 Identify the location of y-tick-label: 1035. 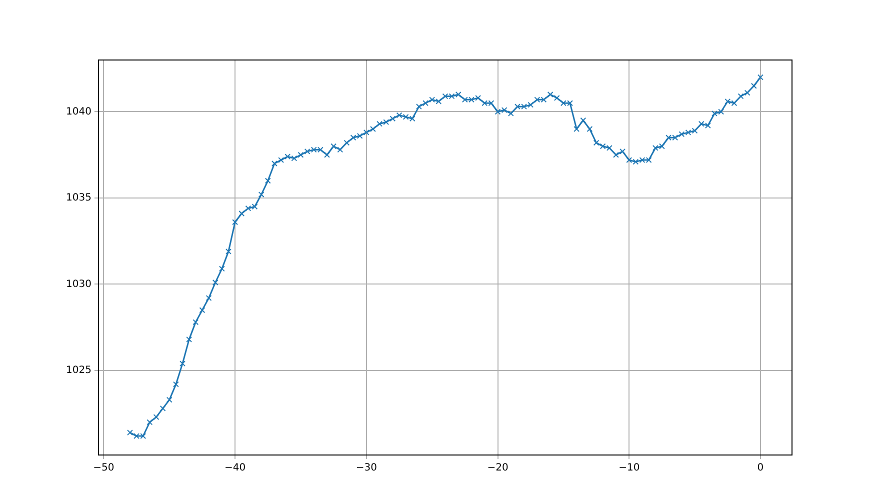
(79, 198).